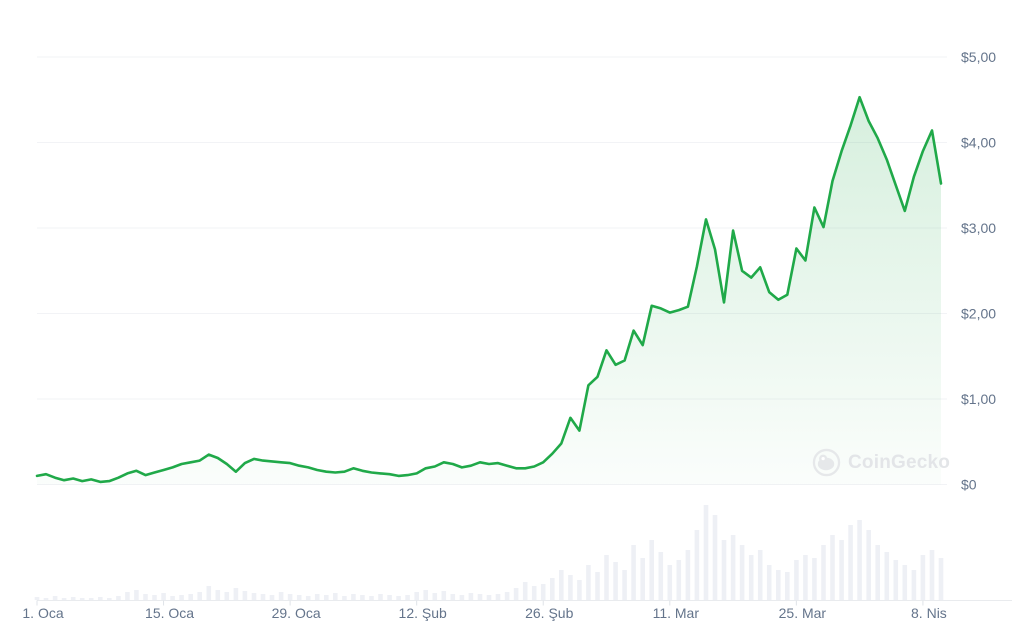 This screenshot has width=1022, height=640. What do you see at coordinates (978, 314) in the screenshot?
I see `y-axis-label: $2,00` at bounding box center [978, 314].